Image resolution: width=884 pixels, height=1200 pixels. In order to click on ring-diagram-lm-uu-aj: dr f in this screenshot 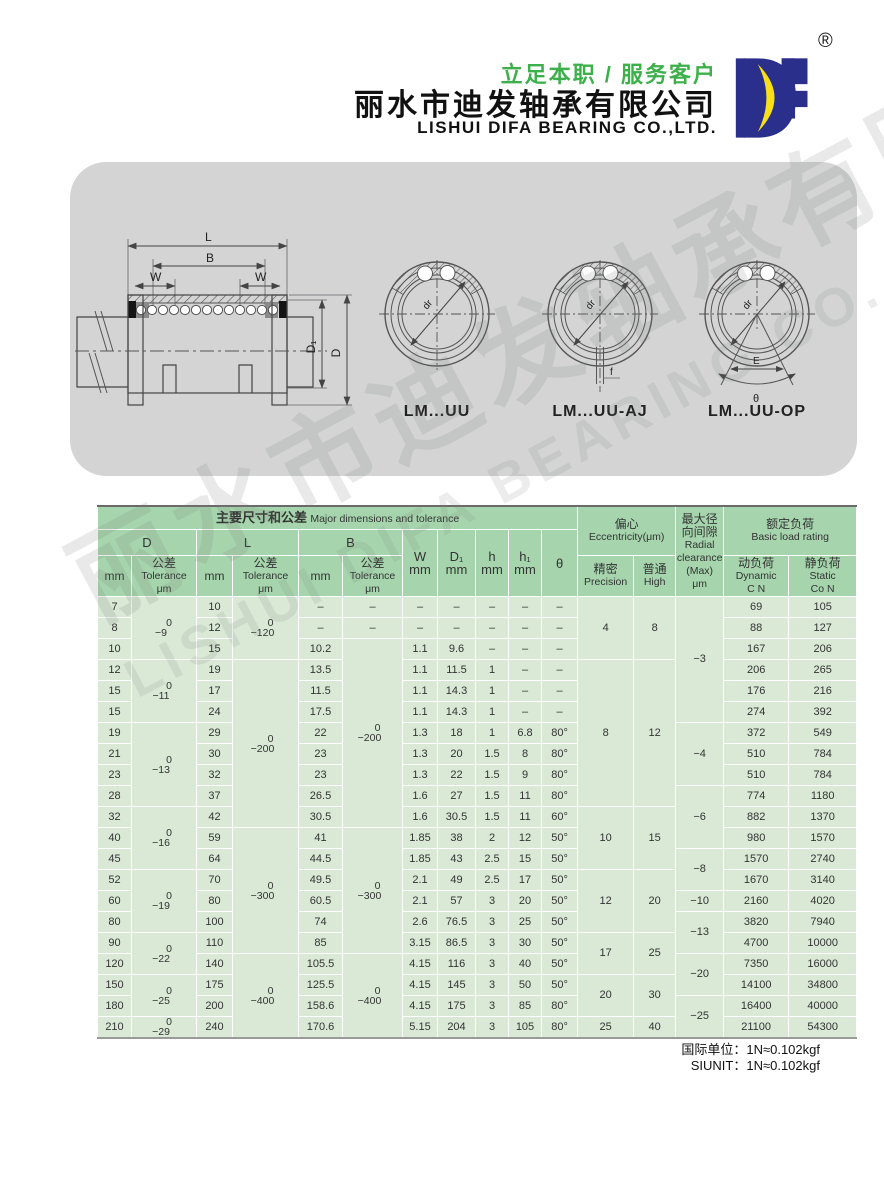, I will do `click(600, 332)`.